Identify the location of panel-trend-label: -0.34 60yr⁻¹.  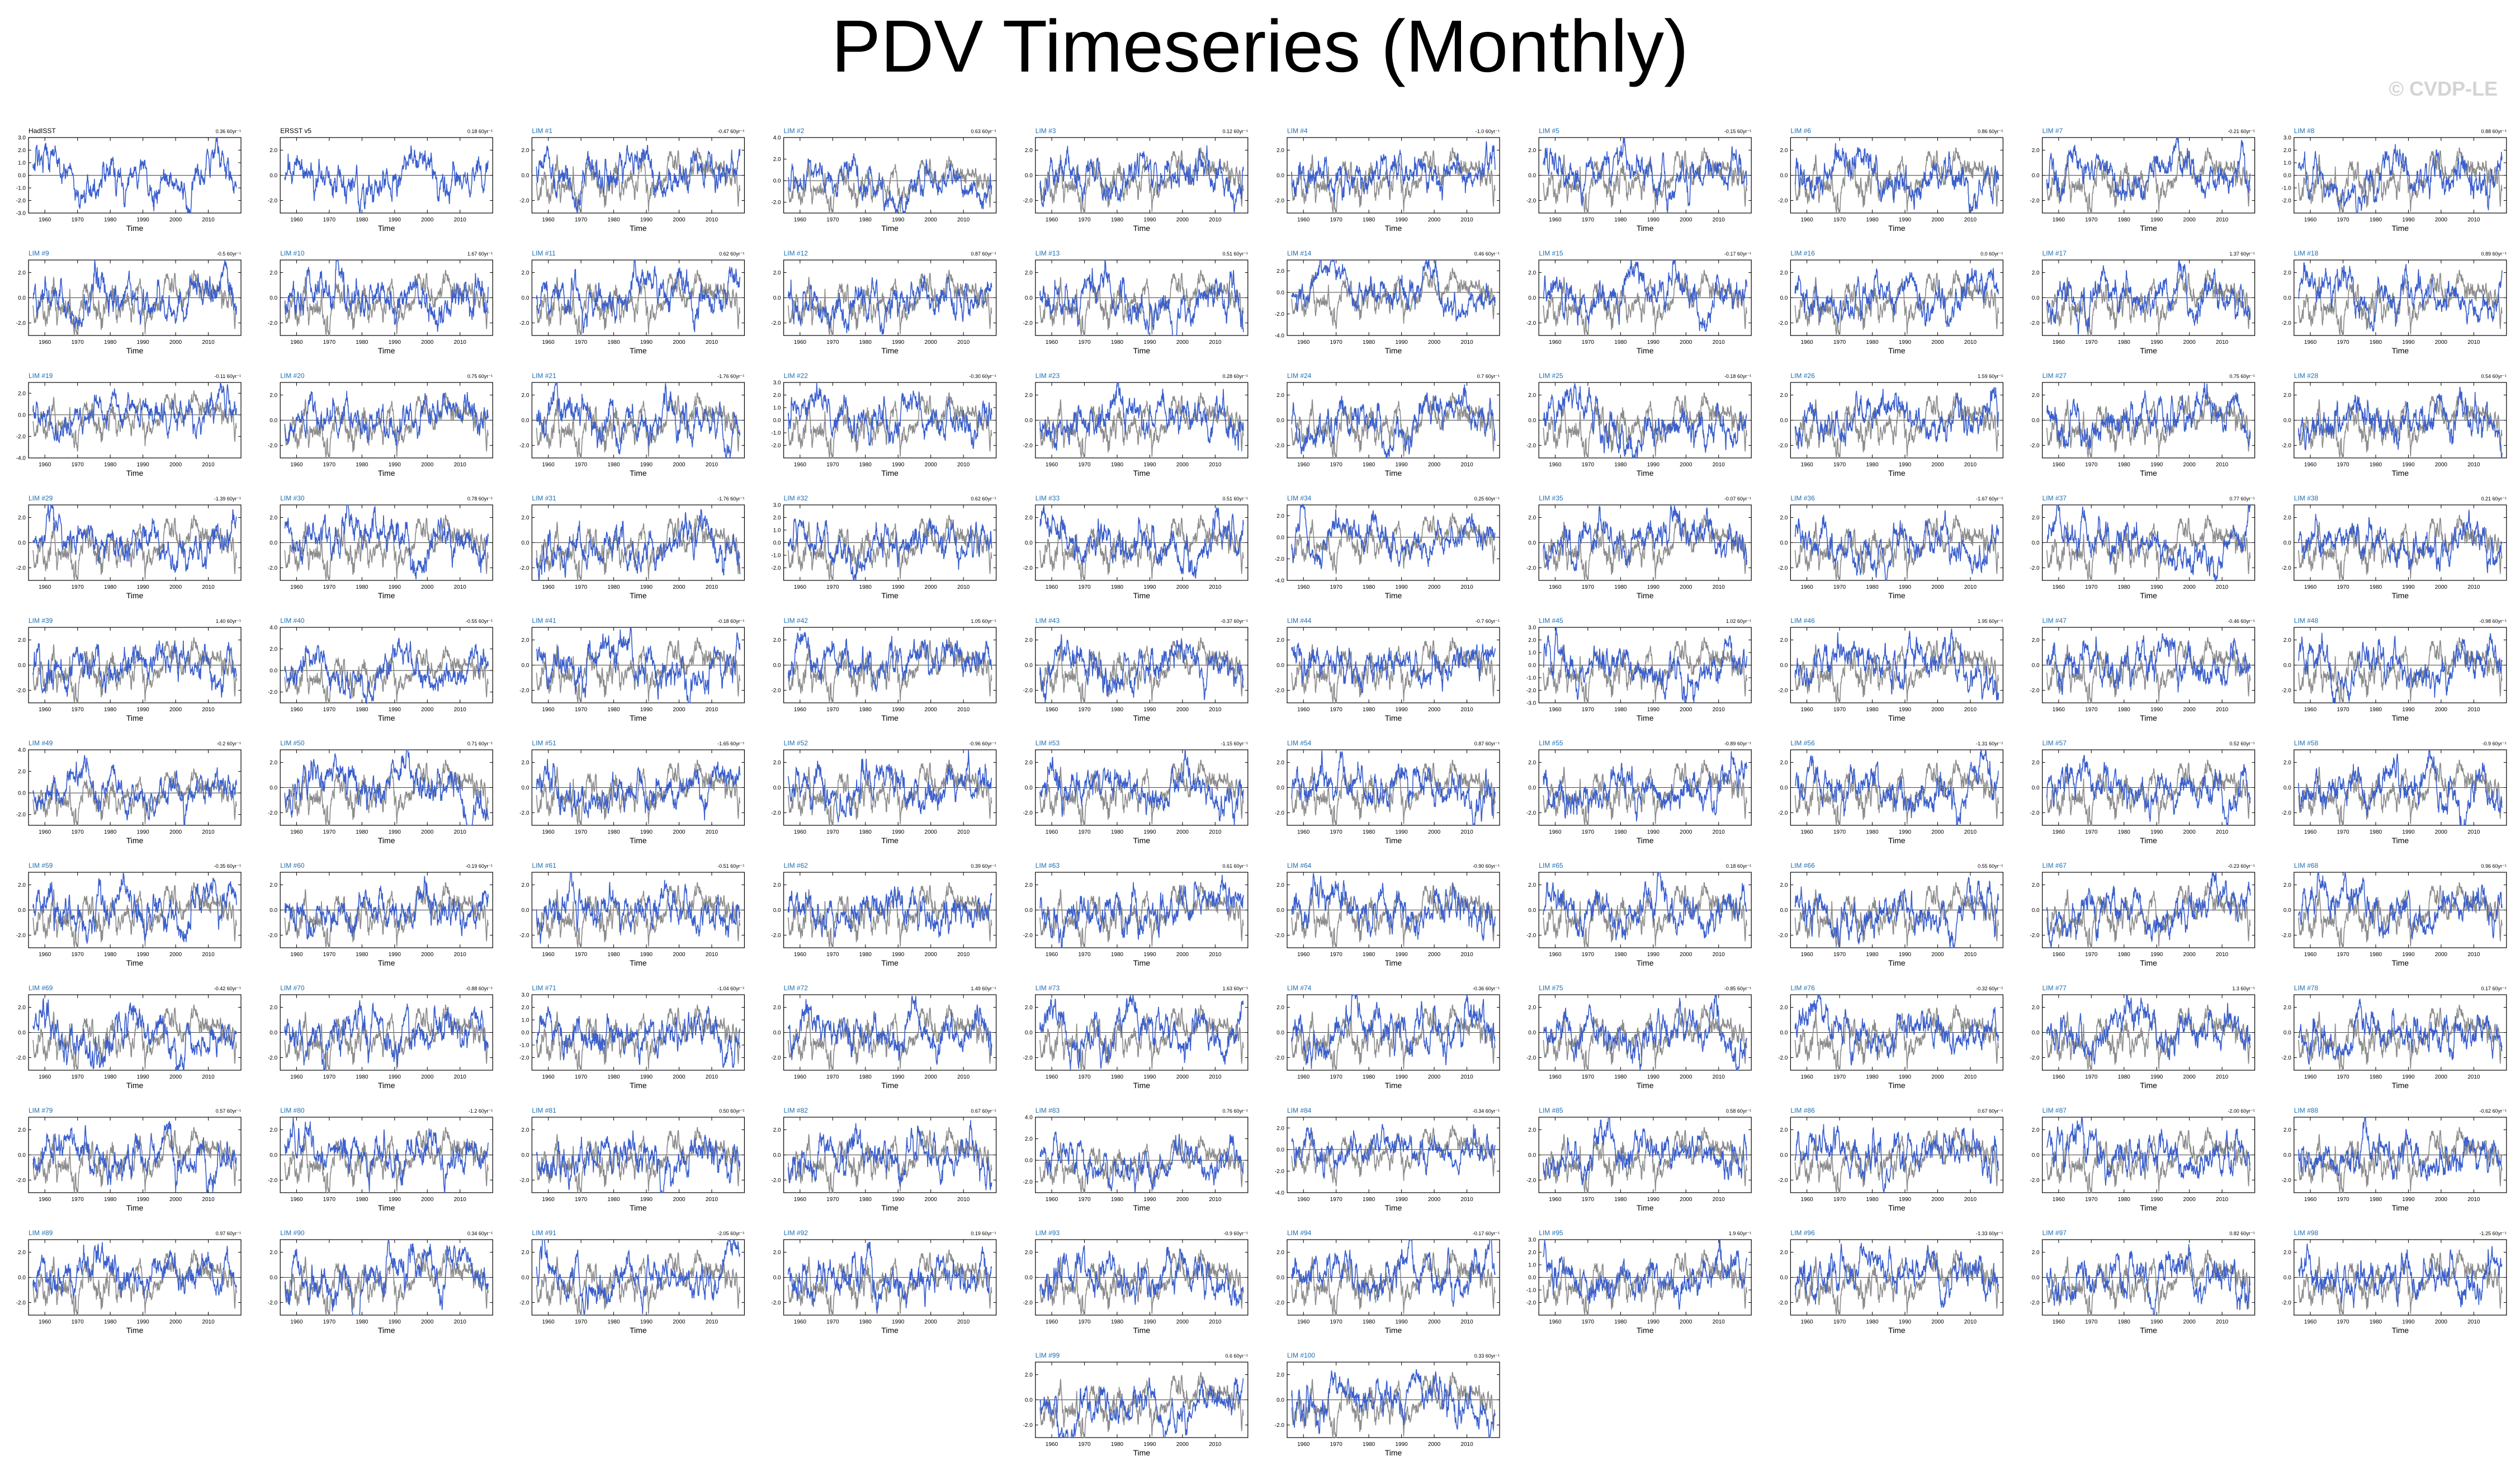
(1486, 1111).